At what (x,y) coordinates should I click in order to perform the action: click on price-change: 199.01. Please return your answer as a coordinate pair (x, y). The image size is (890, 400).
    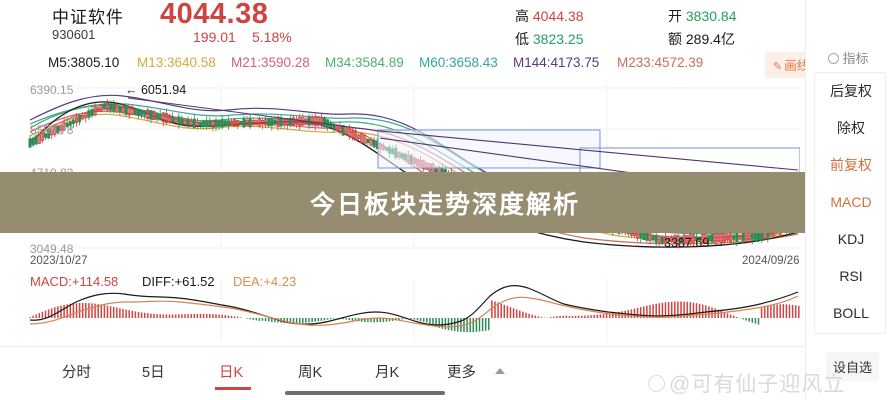
    Looking at the image, I should click on (214, 37).